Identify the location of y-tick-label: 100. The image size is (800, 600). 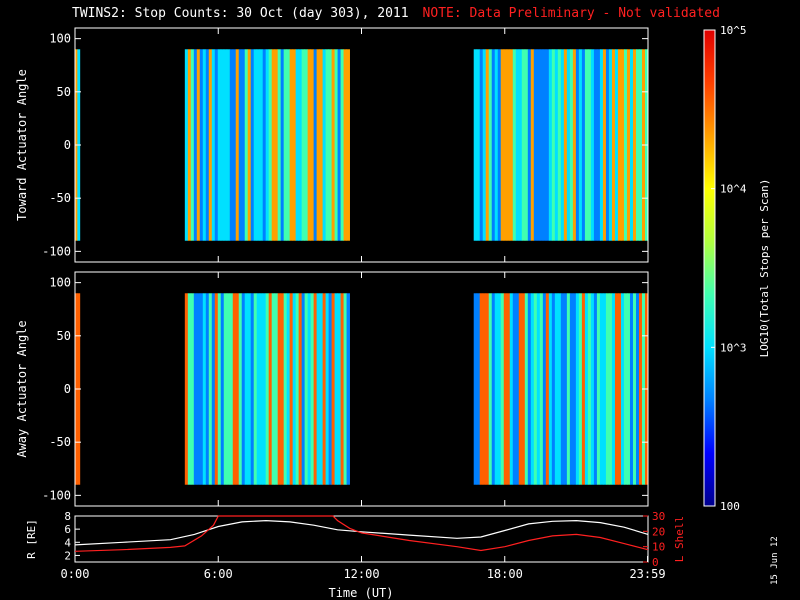
(60, 283).